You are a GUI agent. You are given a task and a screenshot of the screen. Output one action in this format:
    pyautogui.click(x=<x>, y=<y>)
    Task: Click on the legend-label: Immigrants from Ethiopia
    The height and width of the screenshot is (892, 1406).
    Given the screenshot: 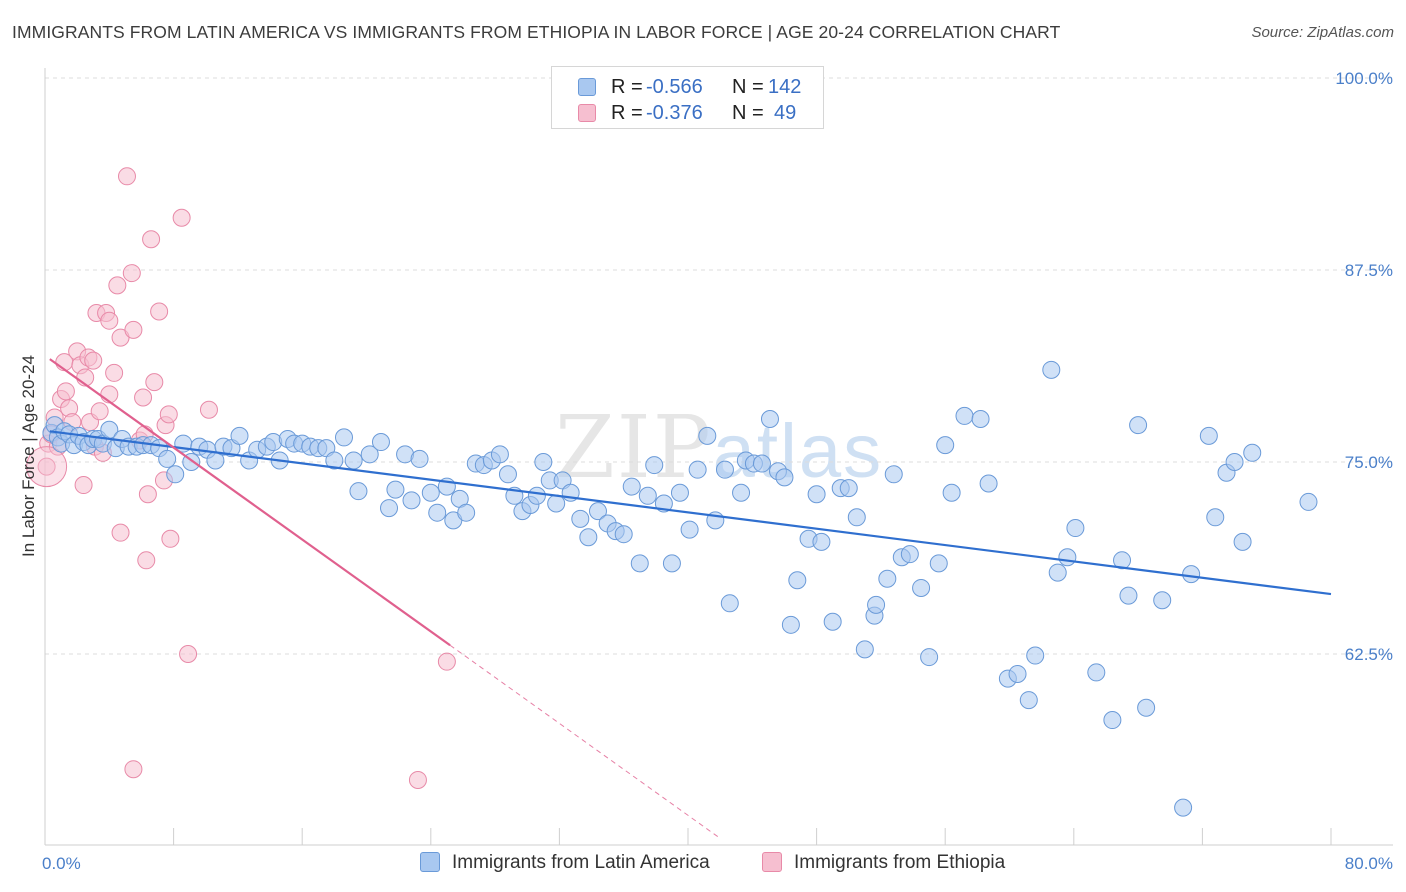 What is the action you would take?
    pyautogui.click(x=900, y=862)
    